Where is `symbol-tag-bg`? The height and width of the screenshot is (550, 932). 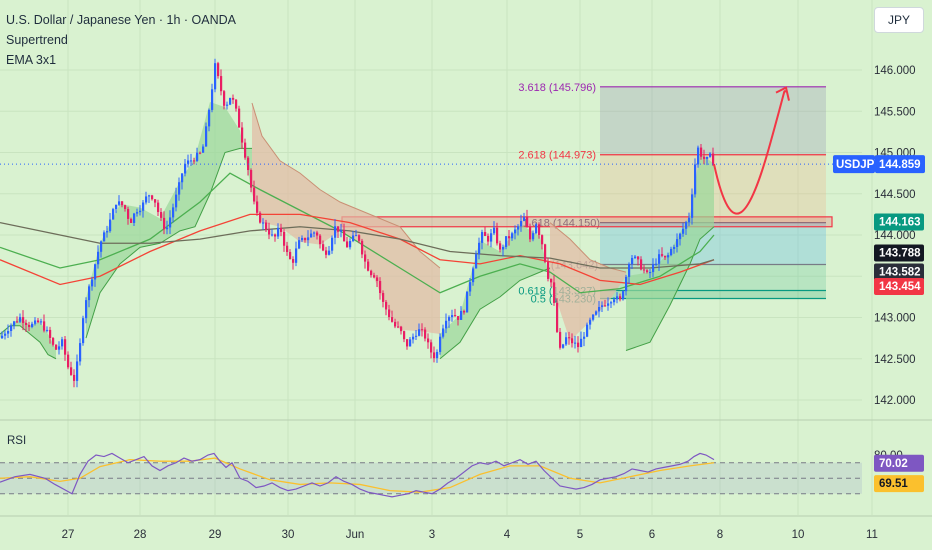 symbol-tag-bg is located at coordinates (854, 164).